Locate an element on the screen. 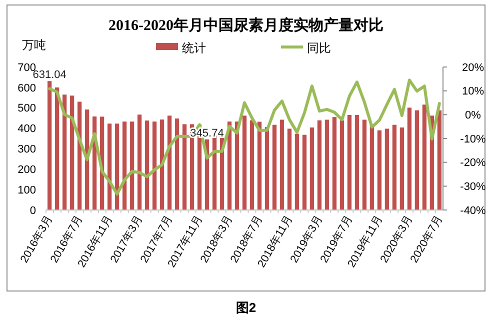  caption: 图2 is located at coordinates (246, 307).